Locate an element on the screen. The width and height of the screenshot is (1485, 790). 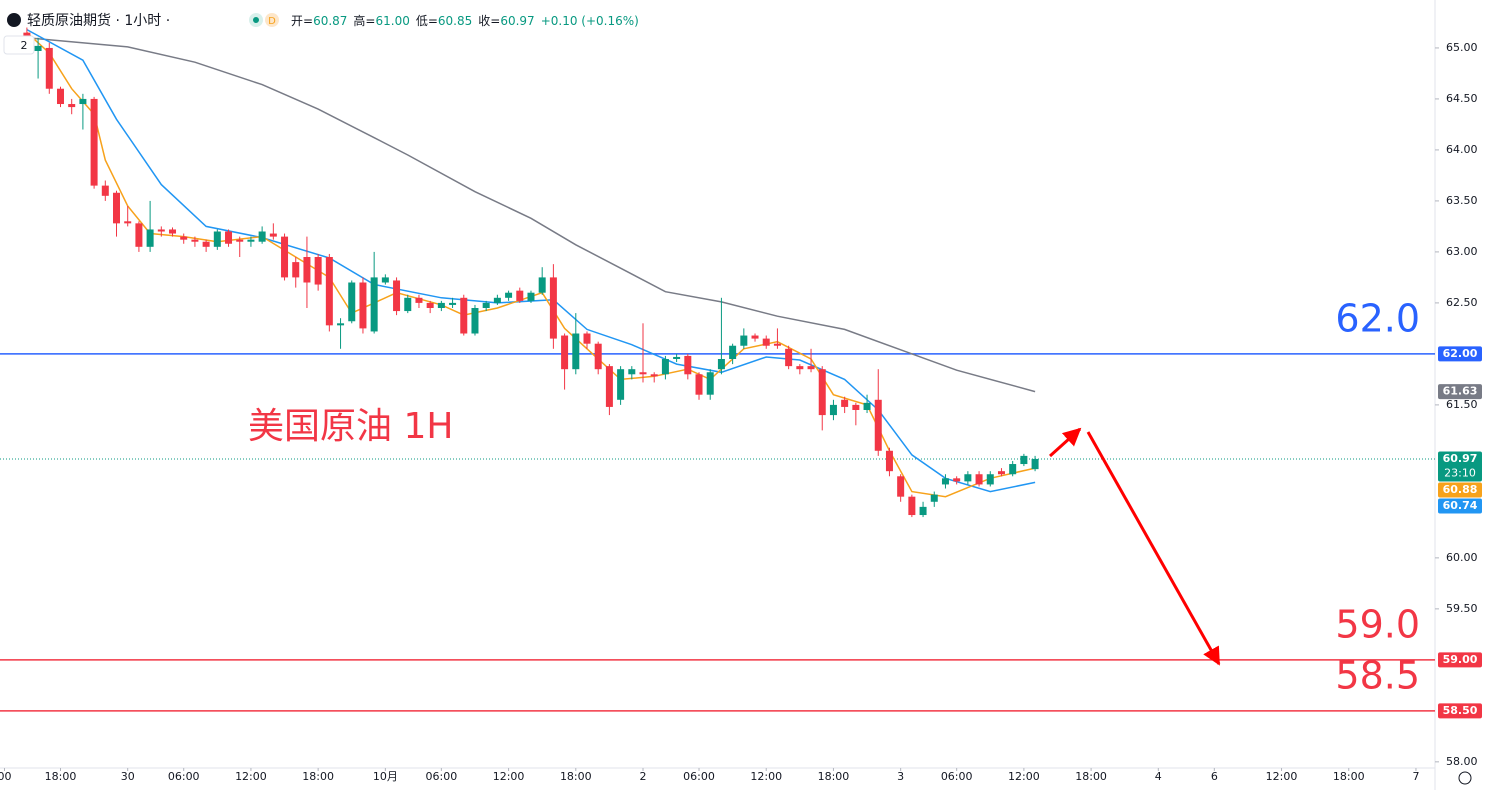
badge-bg is located at coordinates (272, 20).